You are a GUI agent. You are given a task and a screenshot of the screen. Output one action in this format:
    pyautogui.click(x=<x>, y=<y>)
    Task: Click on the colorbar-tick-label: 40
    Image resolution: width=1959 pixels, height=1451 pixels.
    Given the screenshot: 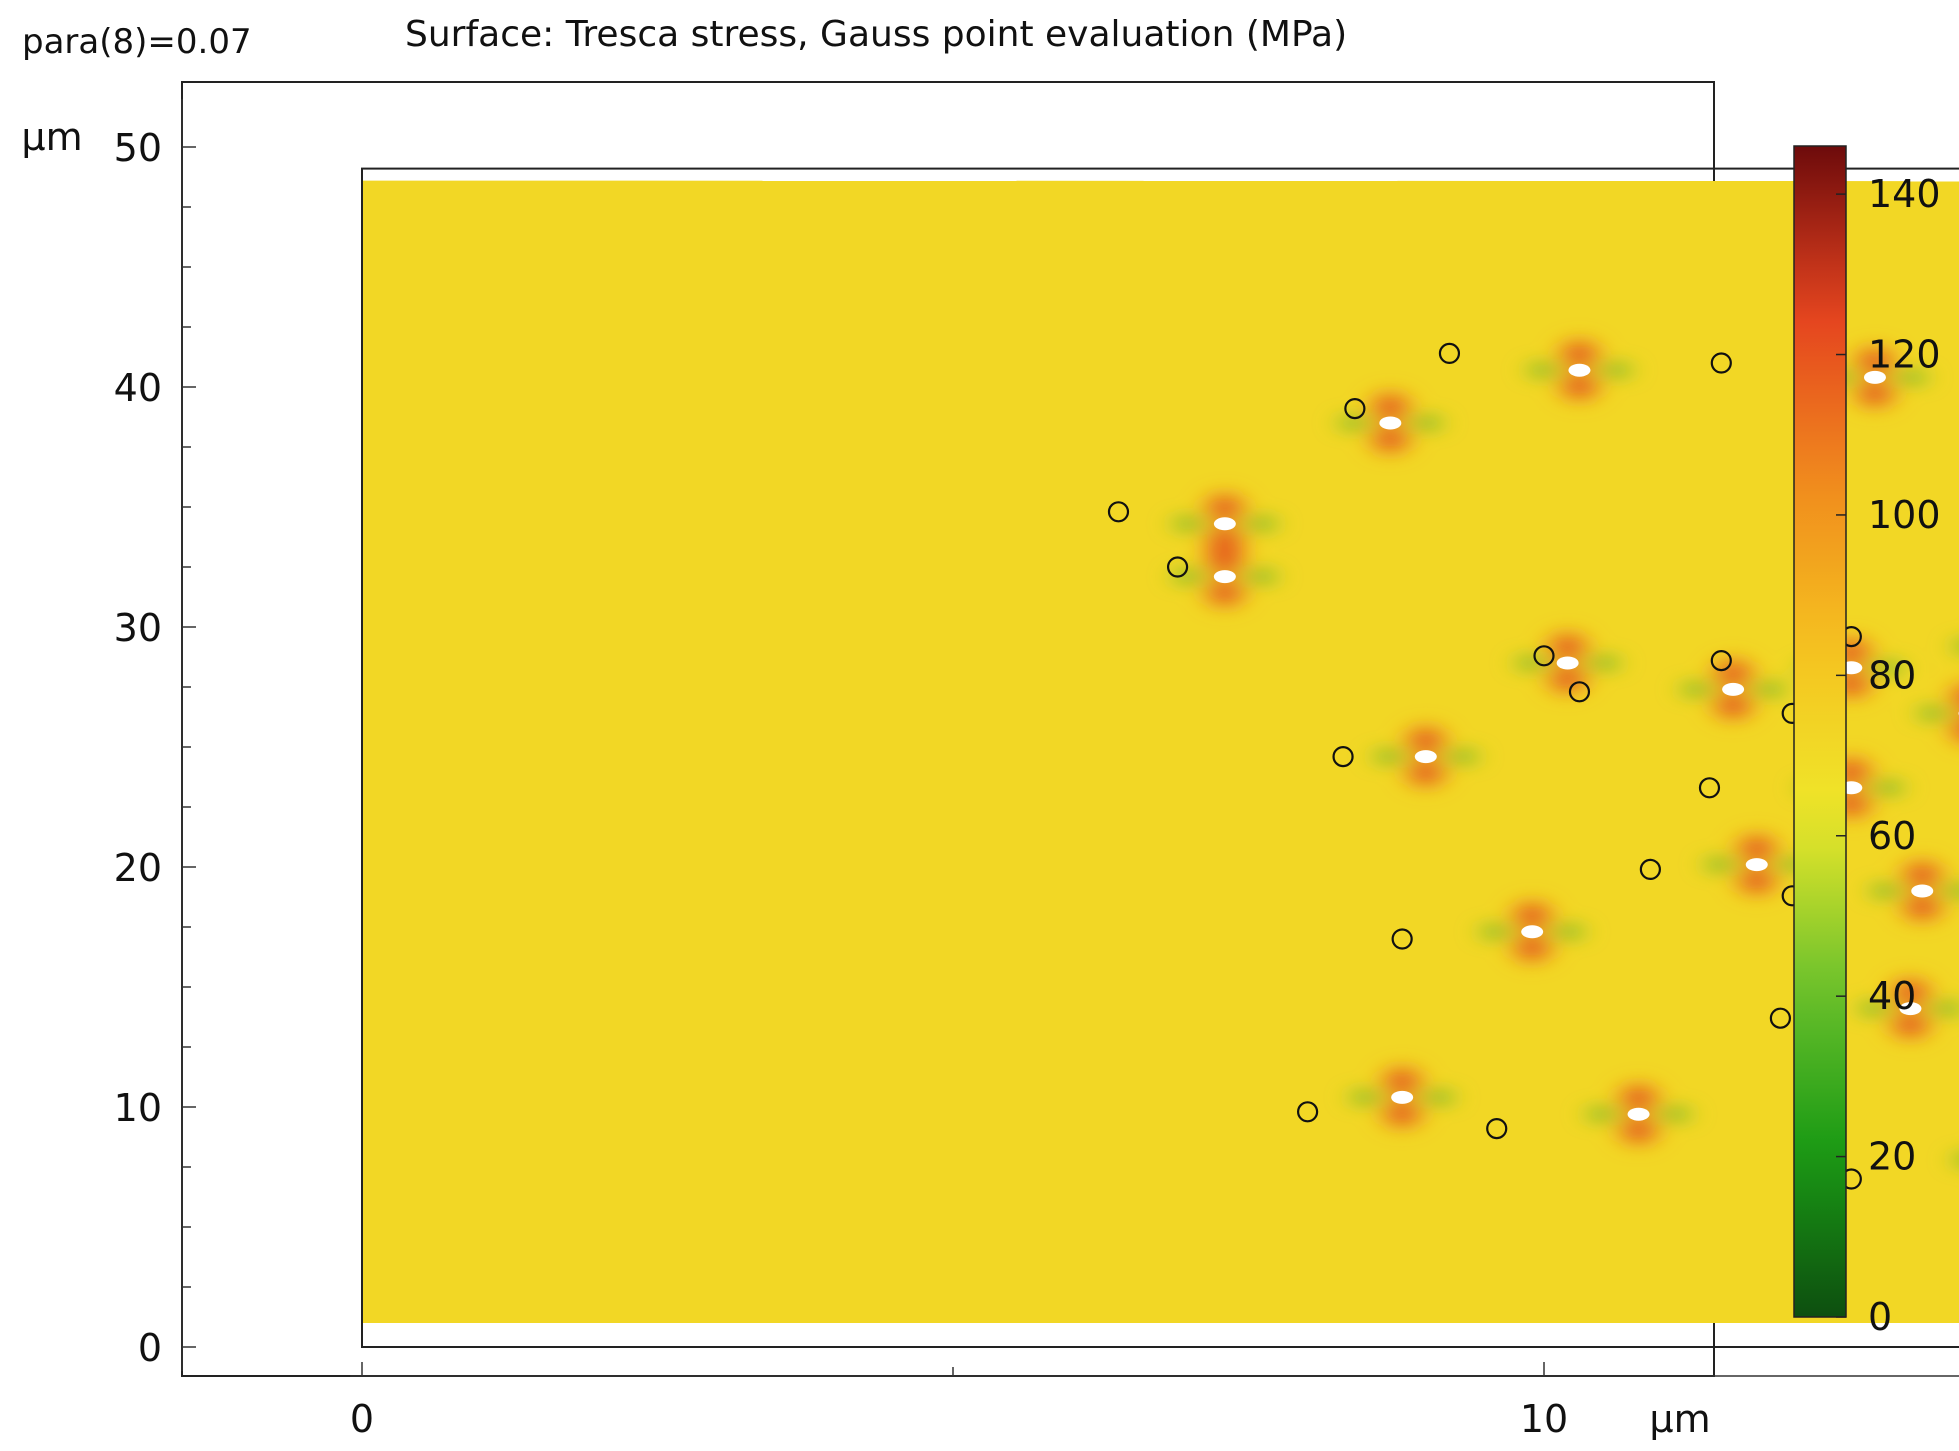 What is the action you would take?
    pyautogui.click(x=1892, y=996)
    